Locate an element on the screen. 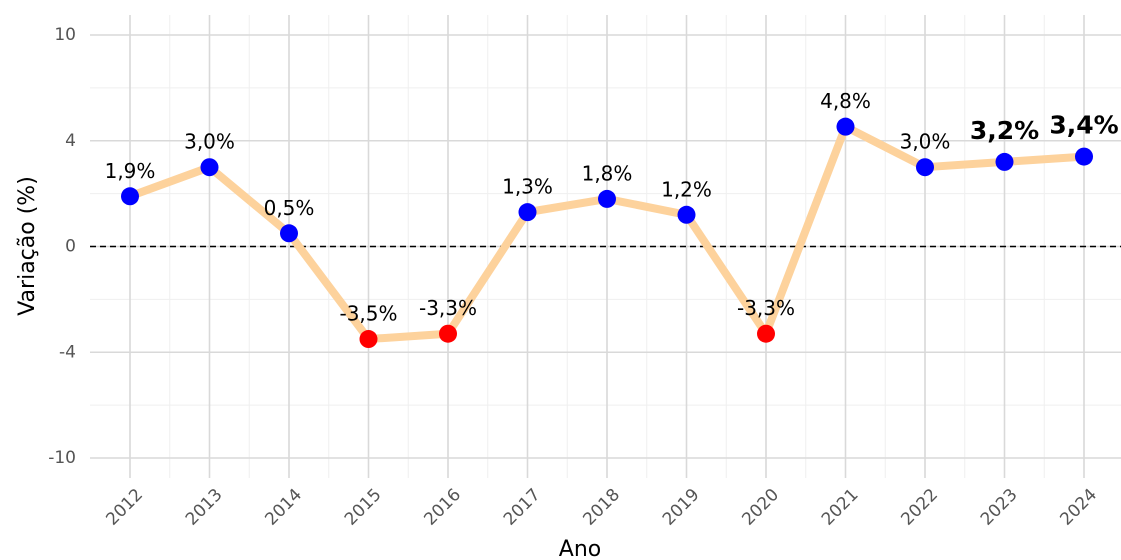 Image resolution: width=1121 pixels, height=560 pixels. data-label: 4,8% is located at coordinates (845, 101).